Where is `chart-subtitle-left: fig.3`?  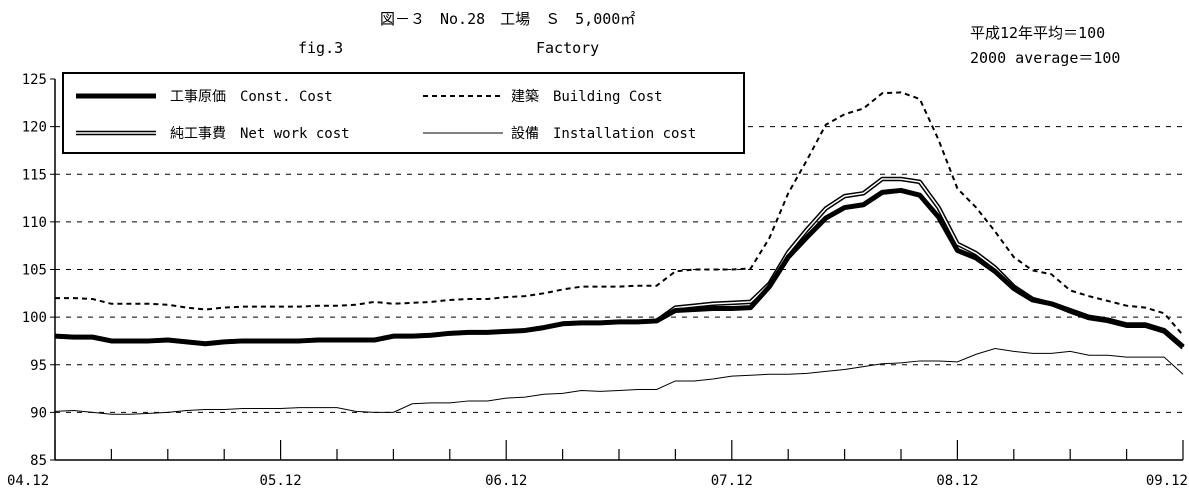 chart-subtitle-left: fig.3 is located at coordinates (320, 48).